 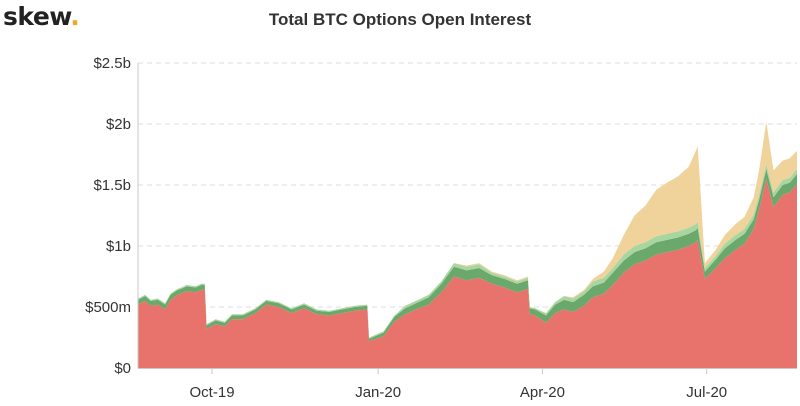 What do you see at coordinates (459, 392) in the screenshot?
I see `x-axis-labels: Oct-19 Jan-20 Apr-20 Jul-20` at bounding box center [459, 392].